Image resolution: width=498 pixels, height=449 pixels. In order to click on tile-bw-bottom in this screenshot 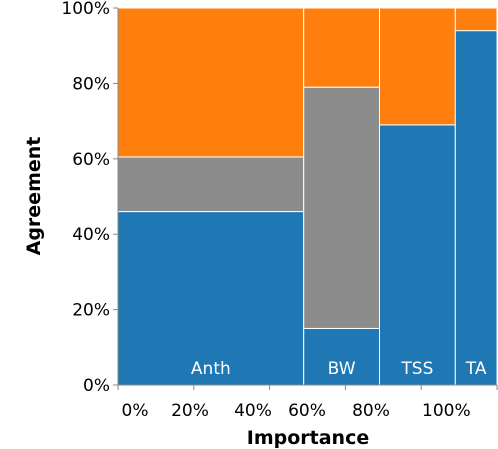, I will do `click(342, 356)`.